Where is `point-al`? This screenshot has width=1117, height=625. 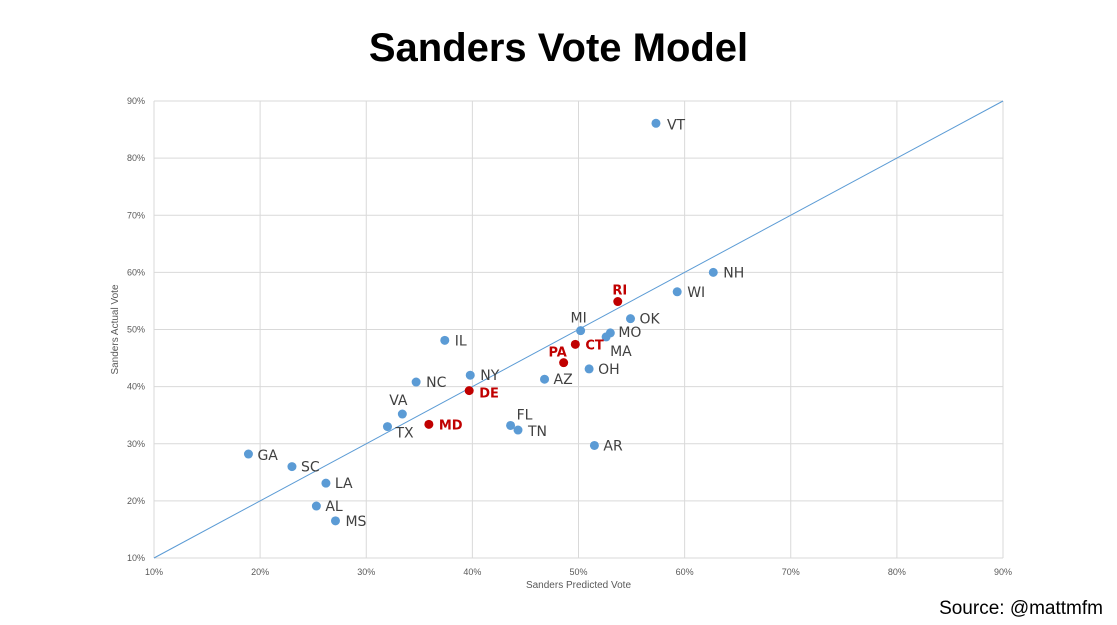 point-al is located at coordinates (316, 506).